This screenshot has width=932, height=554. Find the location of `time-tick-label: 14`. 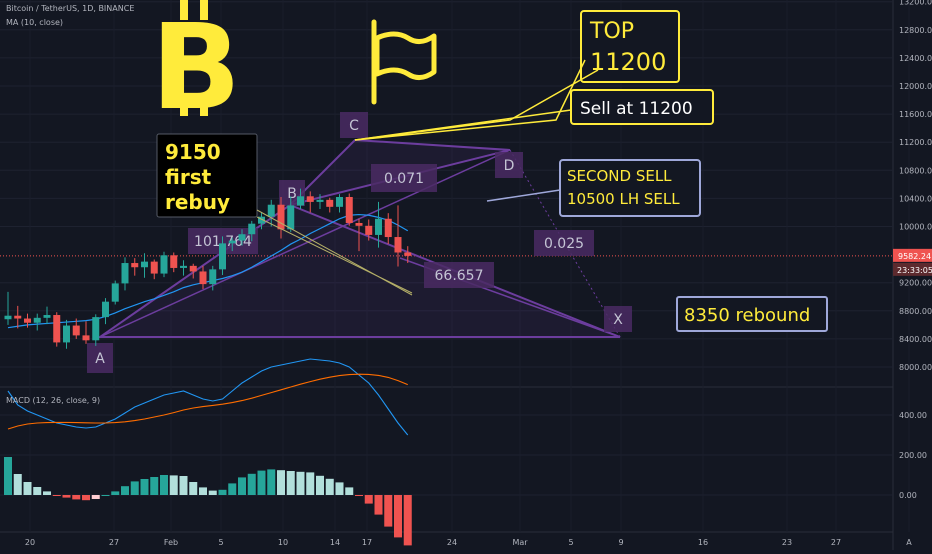

time-tick-label: 14 is located at coordinates (335, 542).